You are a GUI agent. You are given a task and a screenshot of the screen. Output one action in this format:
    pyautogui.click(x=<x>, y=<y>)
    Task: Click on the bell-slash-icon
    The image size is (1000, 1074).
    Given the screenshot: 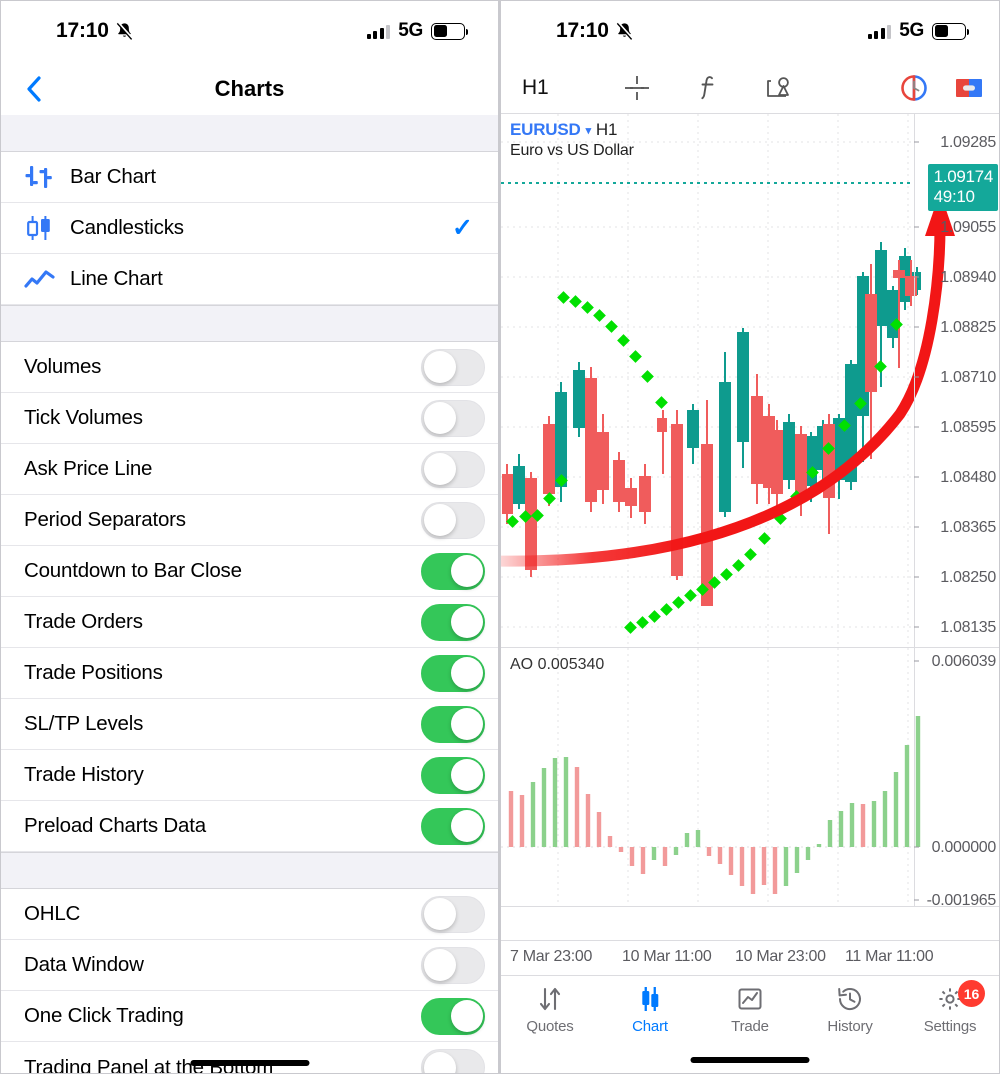 What is the action you would take?
    pyautogui.click(x=624, y=31)
    